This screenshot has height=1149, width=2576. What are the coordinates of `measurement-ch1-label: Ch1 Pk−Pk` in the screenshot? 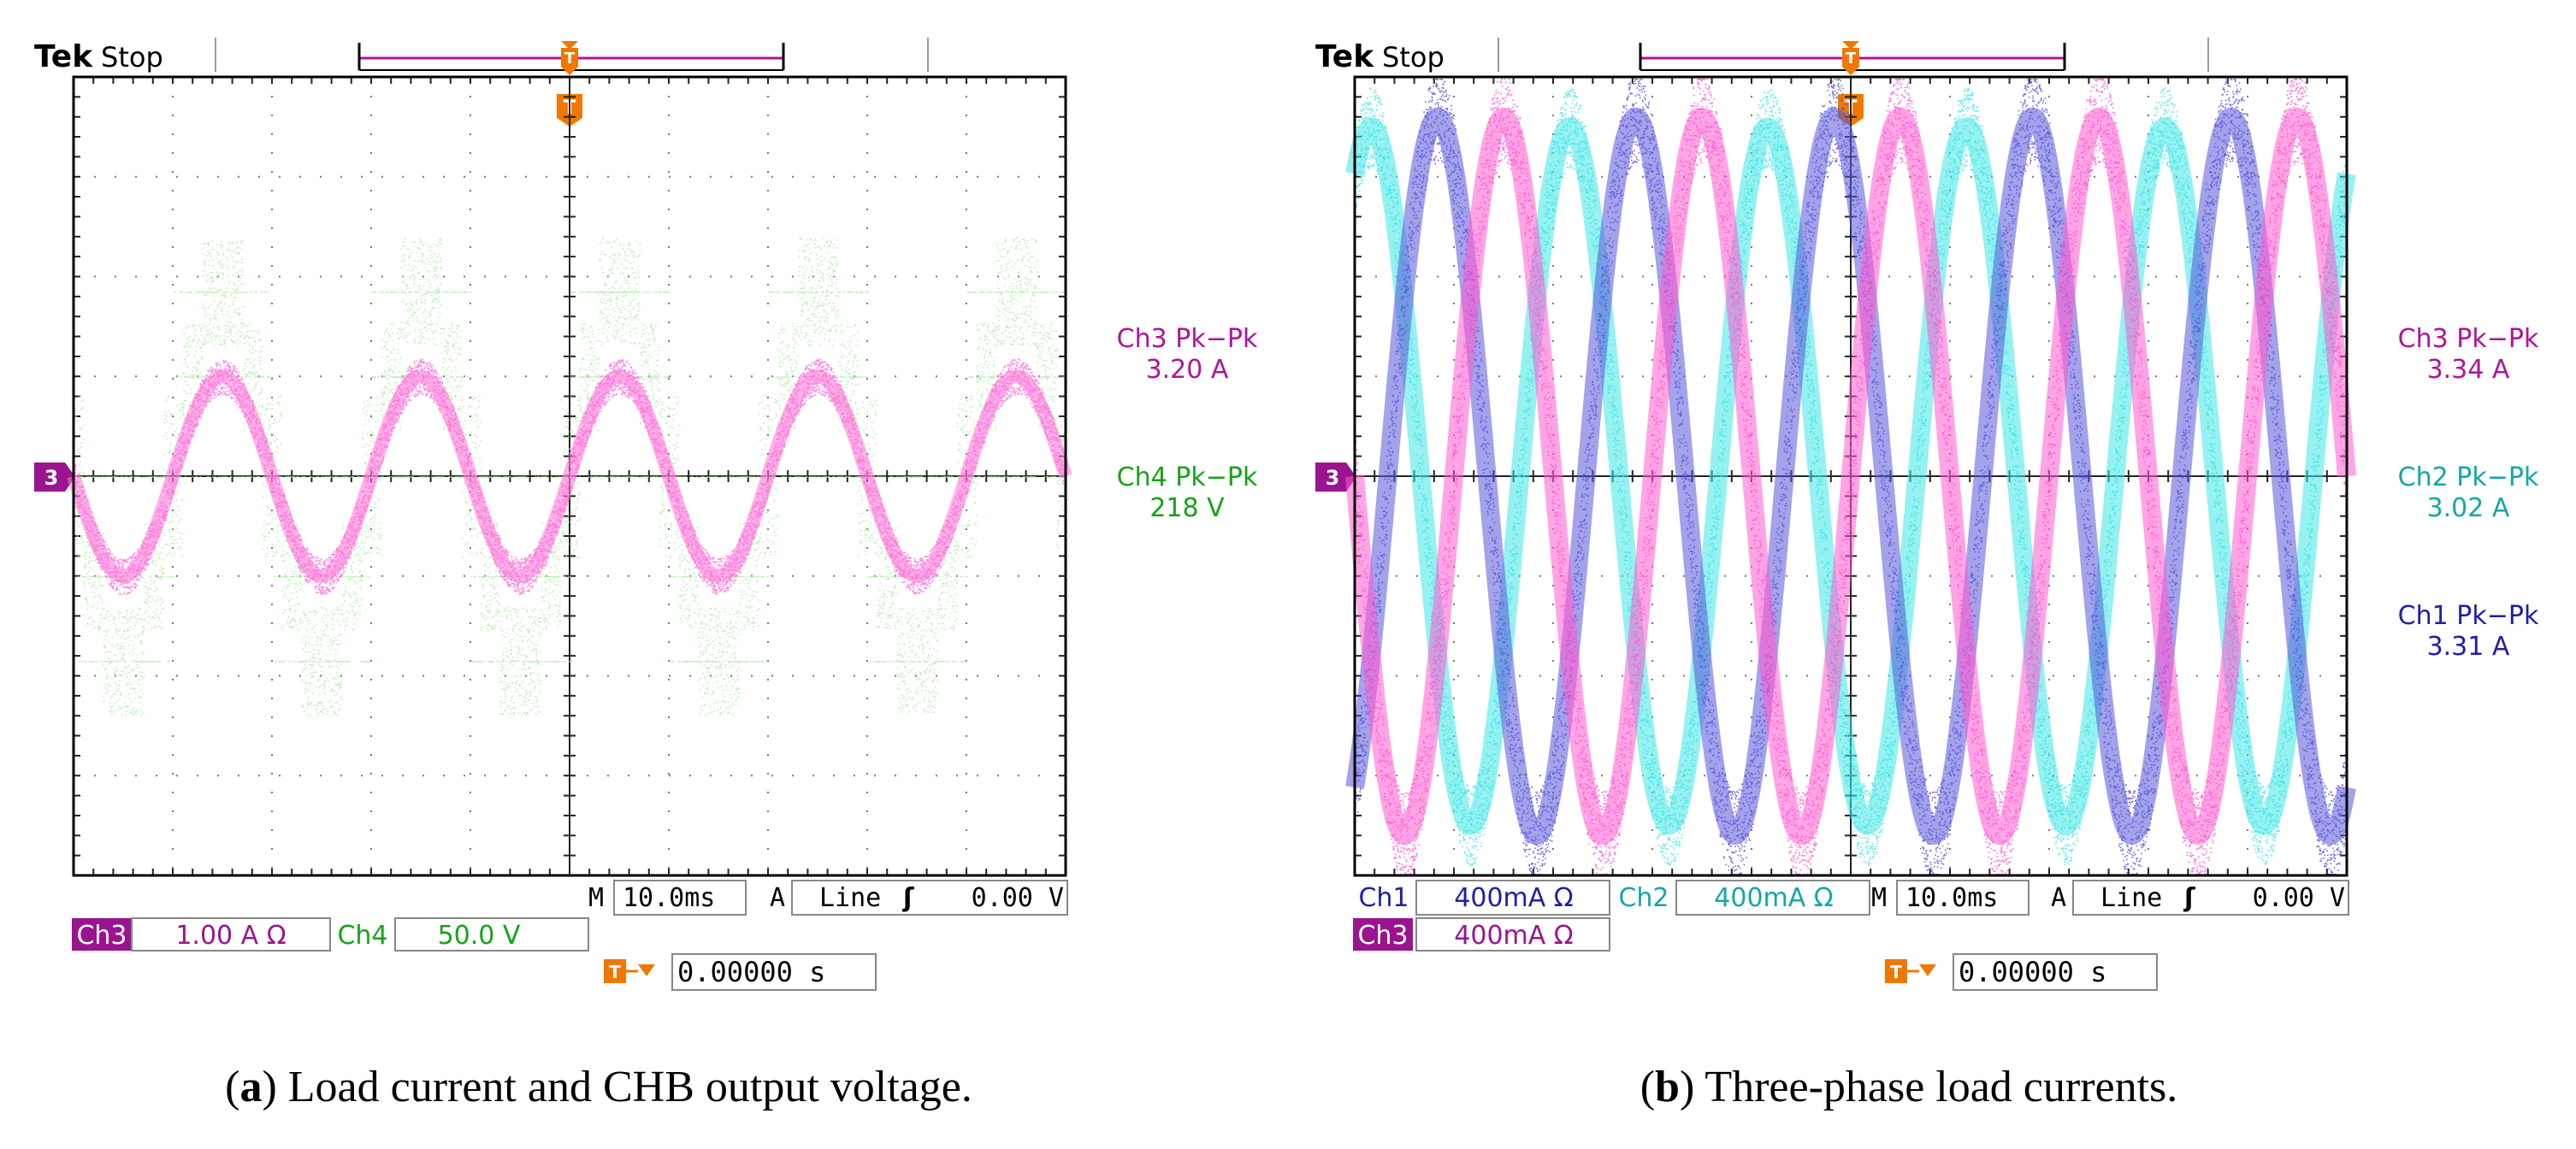 It's located at (2468, 616).